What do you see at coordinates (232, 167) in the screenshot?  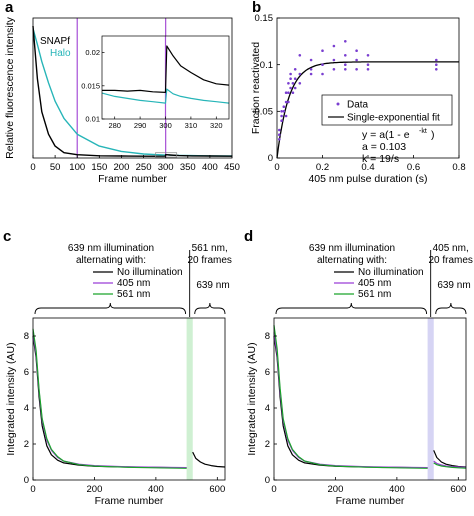 I see `panel-a-xtick-label: 450` at bounding box center [232, 167].